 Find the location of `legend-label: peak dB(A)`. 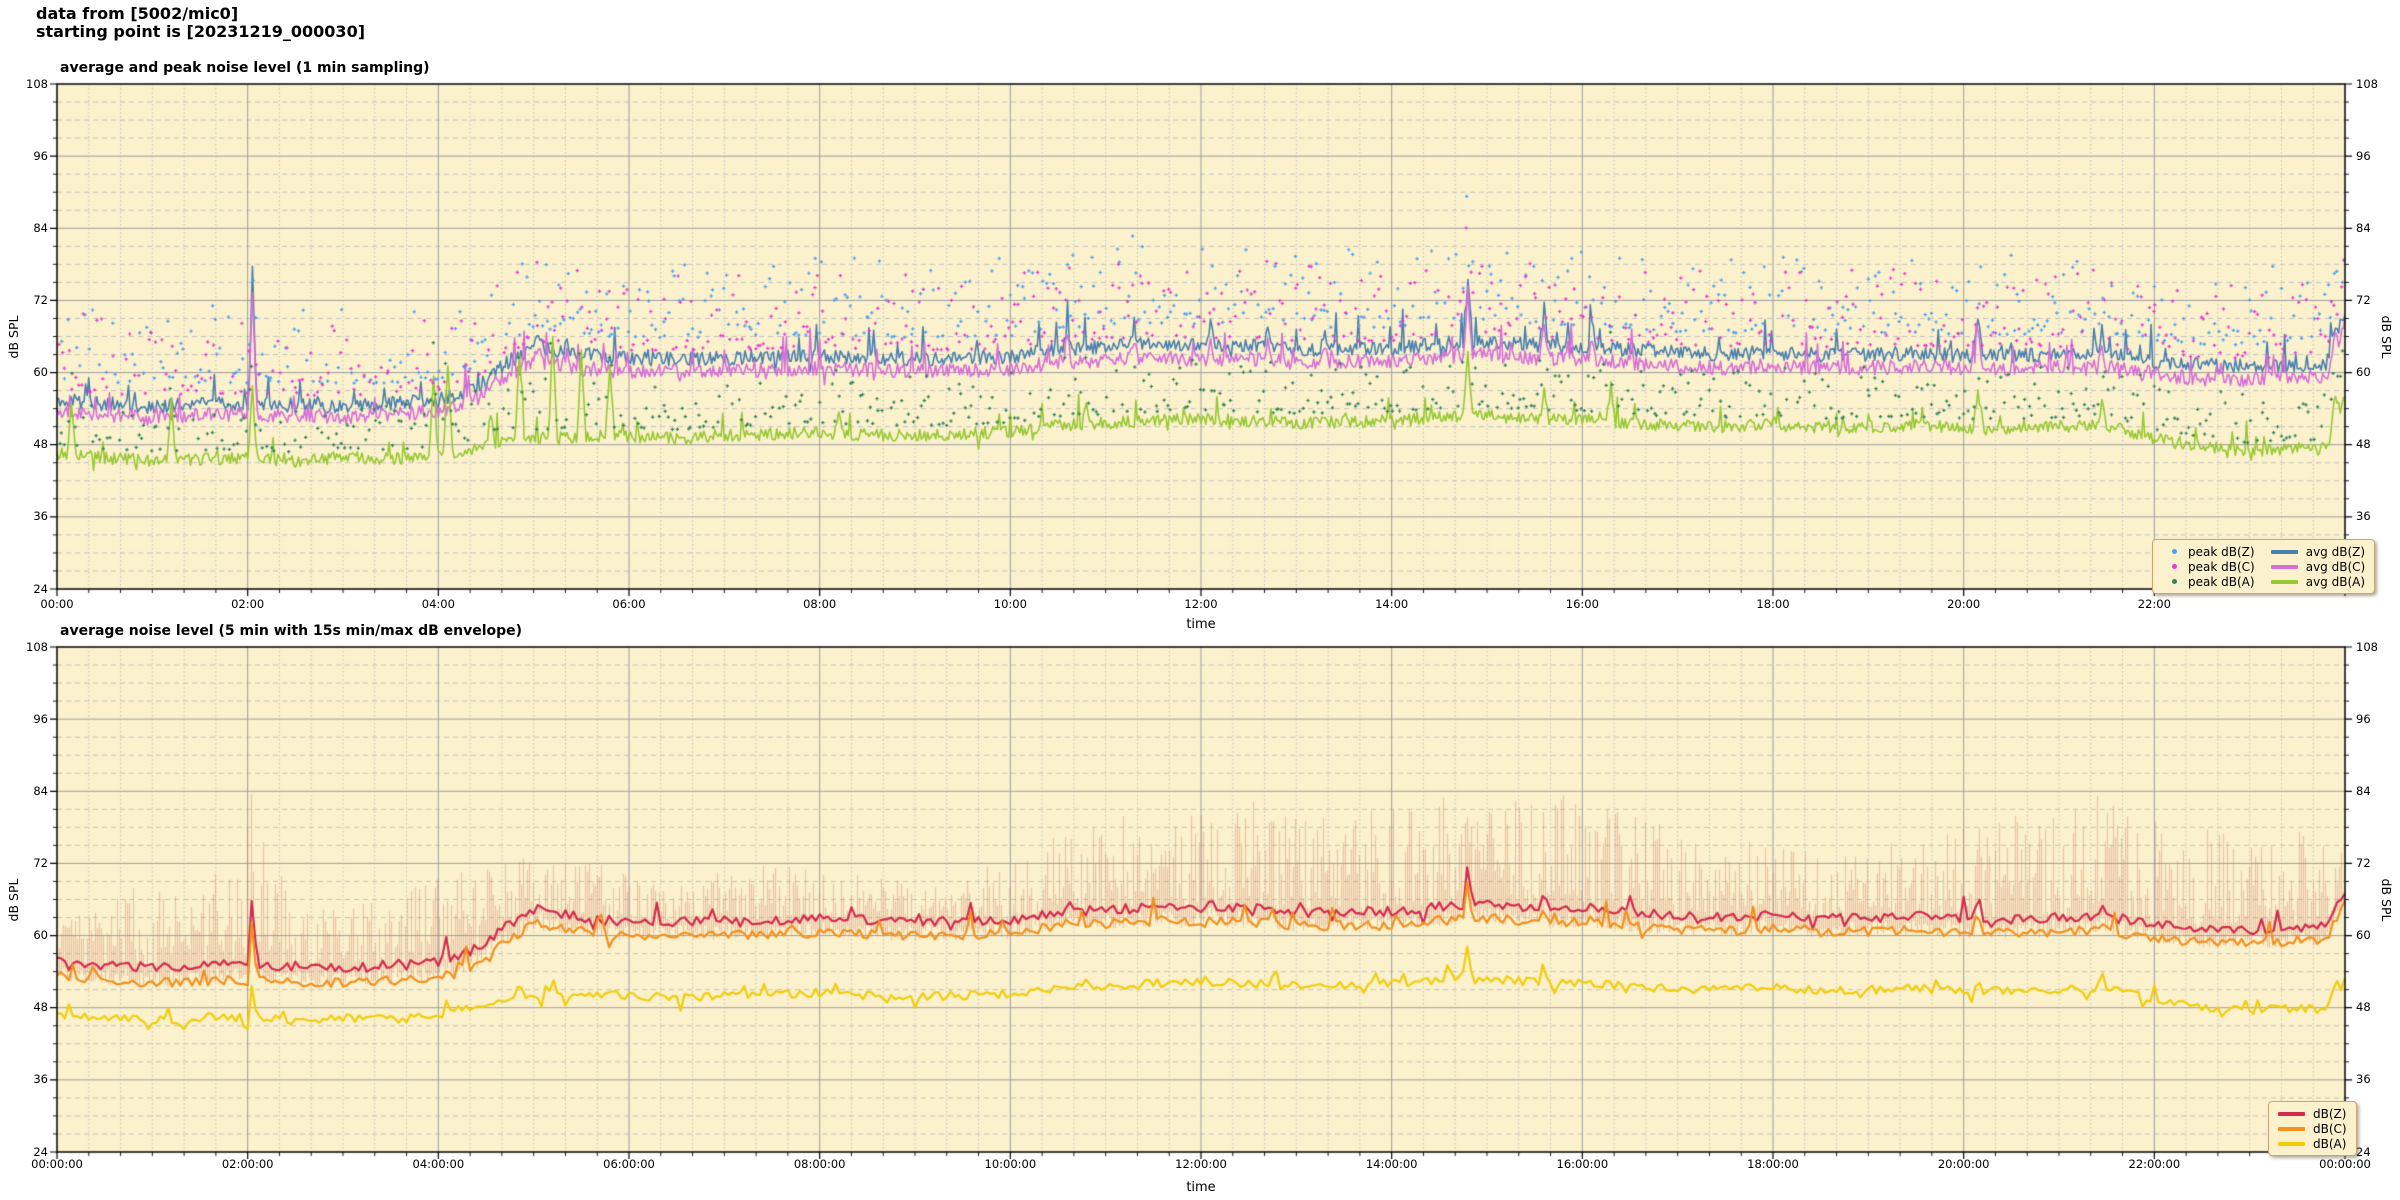

legend-label: peak dB(A) is located at coordinates (2221, 581).